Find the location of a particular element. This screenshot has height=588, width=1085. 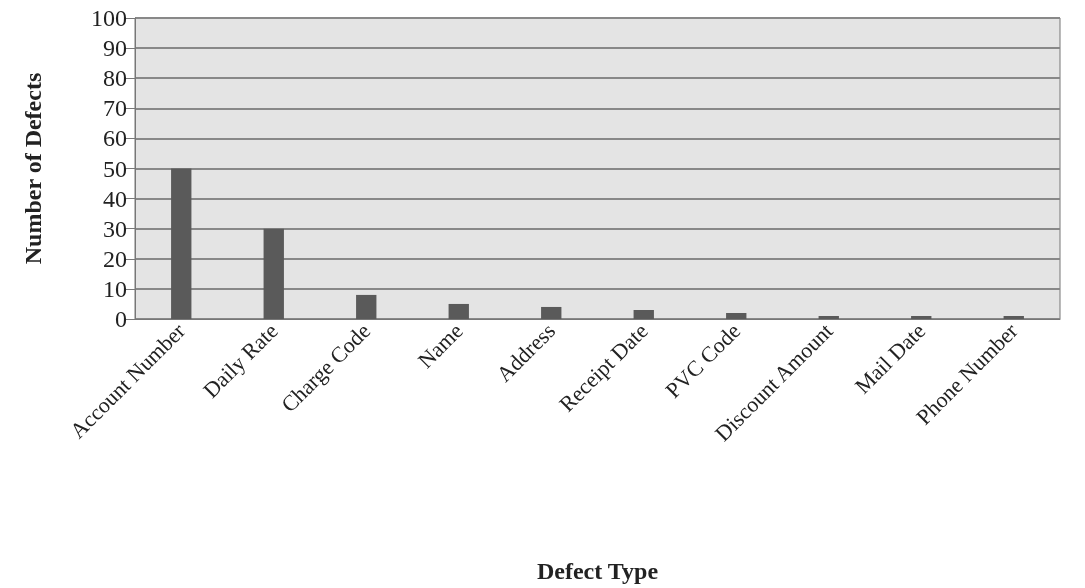

x-axis-title: Defect Type is located at coordinates (597, 571).